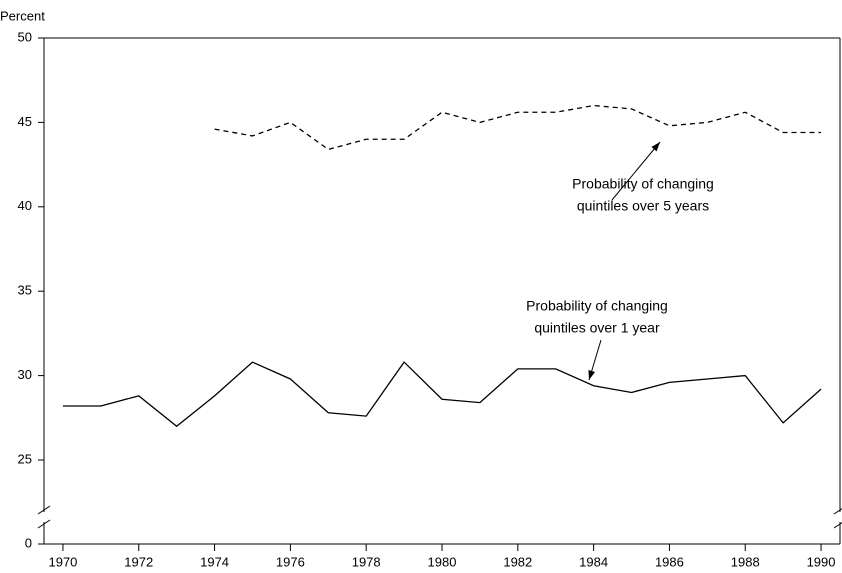  I want to click on y-tick-label: 35, so click(25, 290).